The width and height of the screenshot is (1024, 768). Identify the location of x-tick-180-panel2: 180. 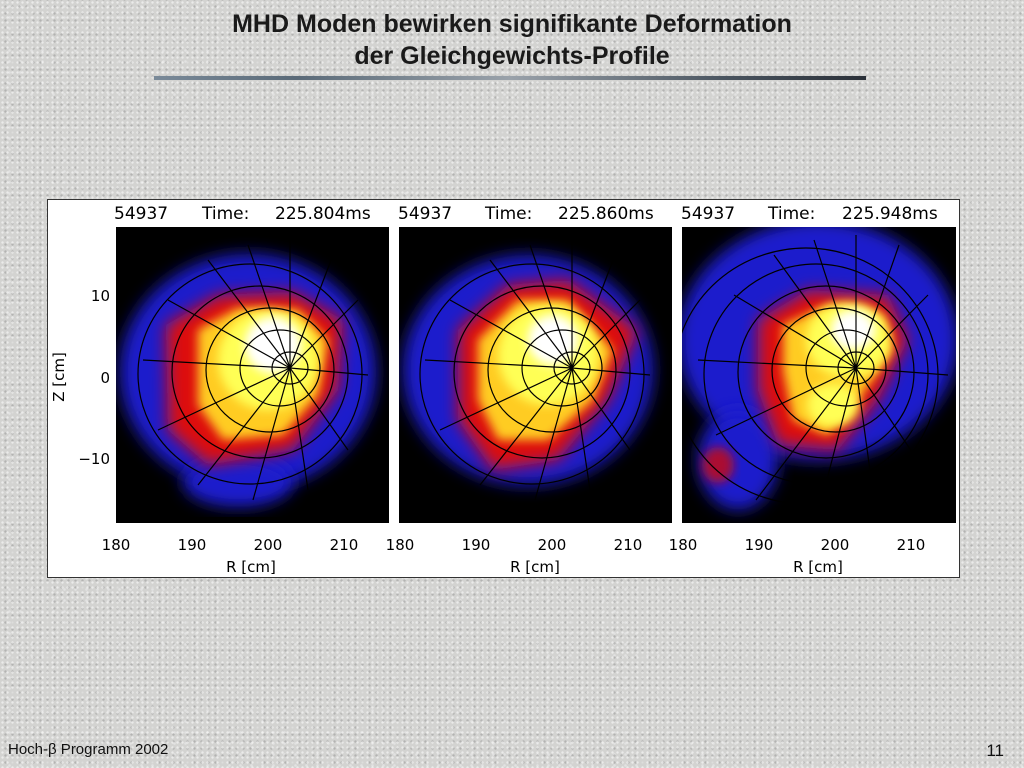
(400, 545).